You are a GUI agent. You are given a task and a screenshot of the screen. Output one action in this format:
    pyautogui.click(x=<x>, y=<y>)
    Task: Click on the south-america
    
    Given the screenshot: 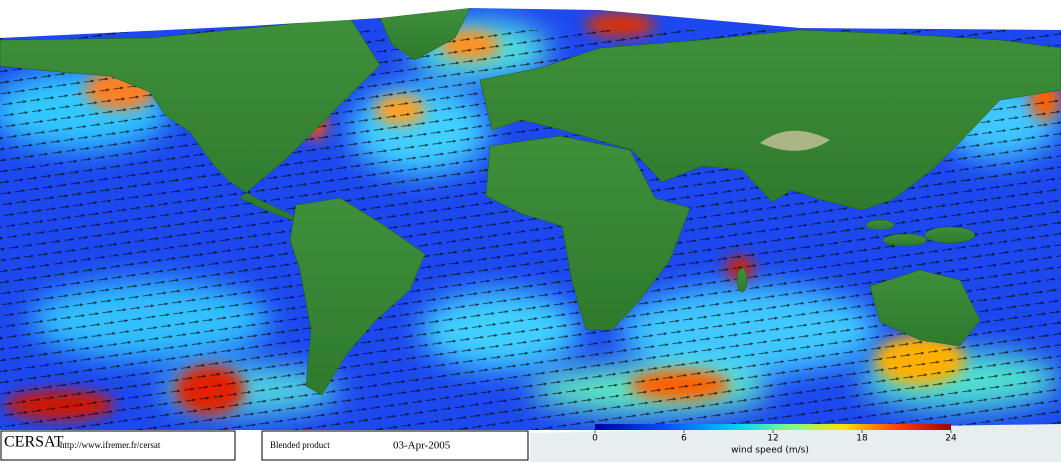 What is the action you would take?
    pyautogui.click(x=357, y=296)
    